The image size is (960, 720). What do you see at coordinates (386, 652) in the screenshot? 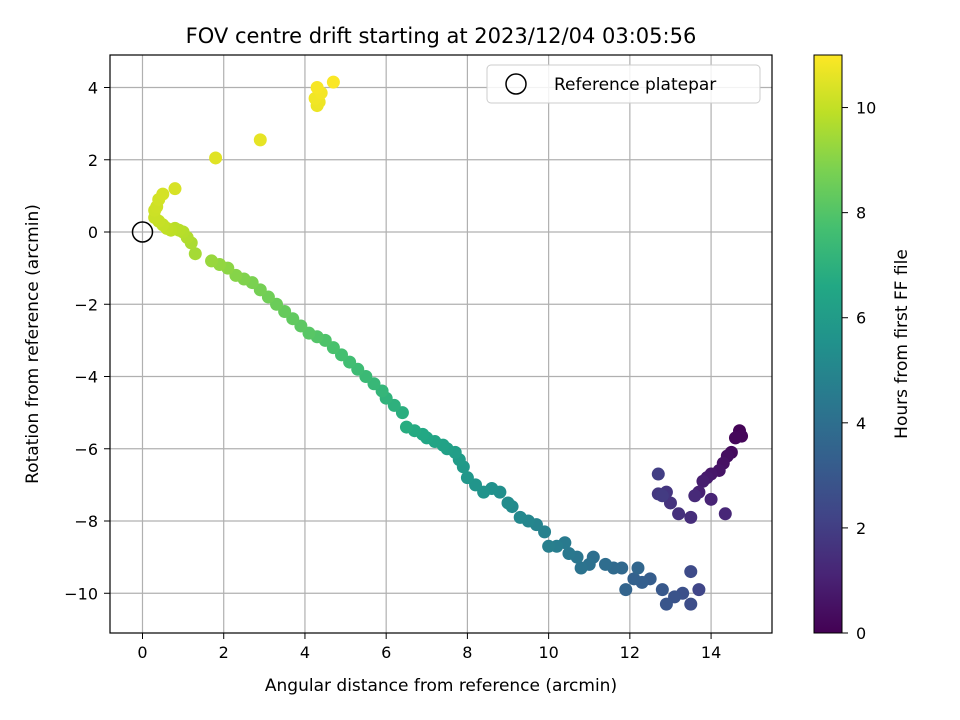
I see `x-tick-label: 6` at bounding box center [386, 652].